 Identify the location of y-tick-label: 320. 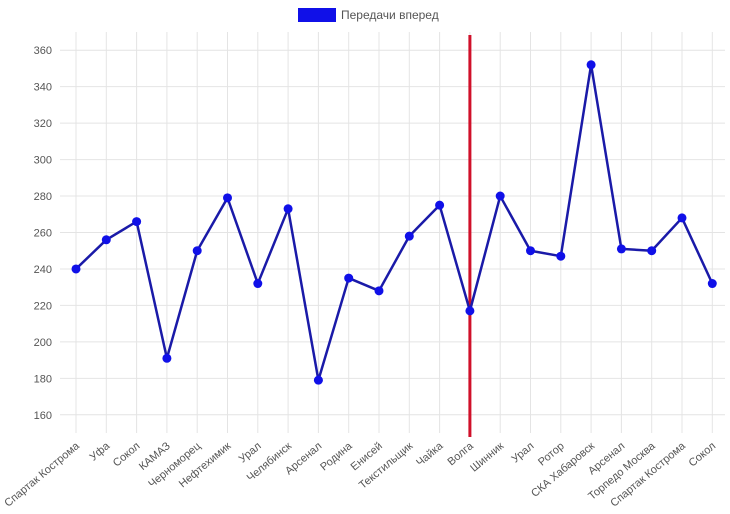
(43, 124).